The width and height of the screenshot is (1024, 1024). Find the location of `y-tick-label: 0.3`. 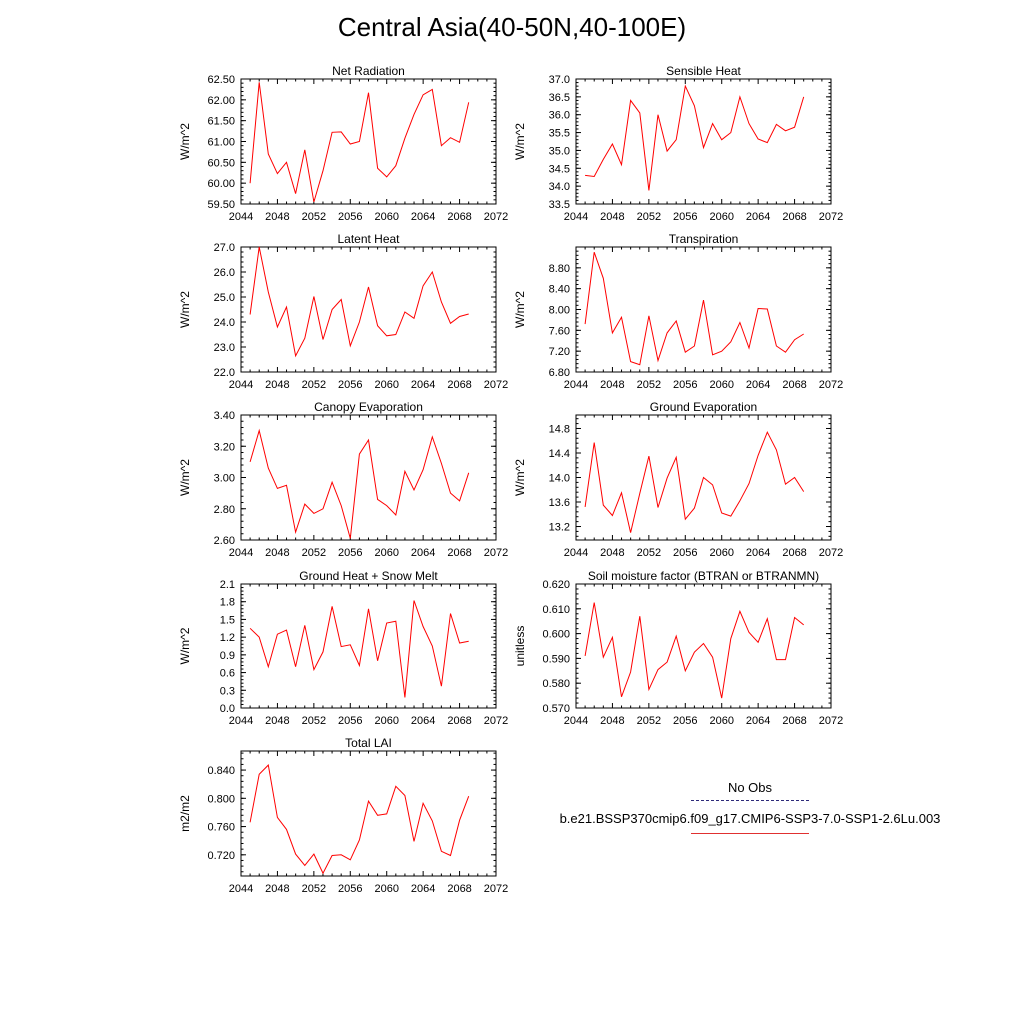

y-tick-label: 0.3 is located at coordinates (227, 691).